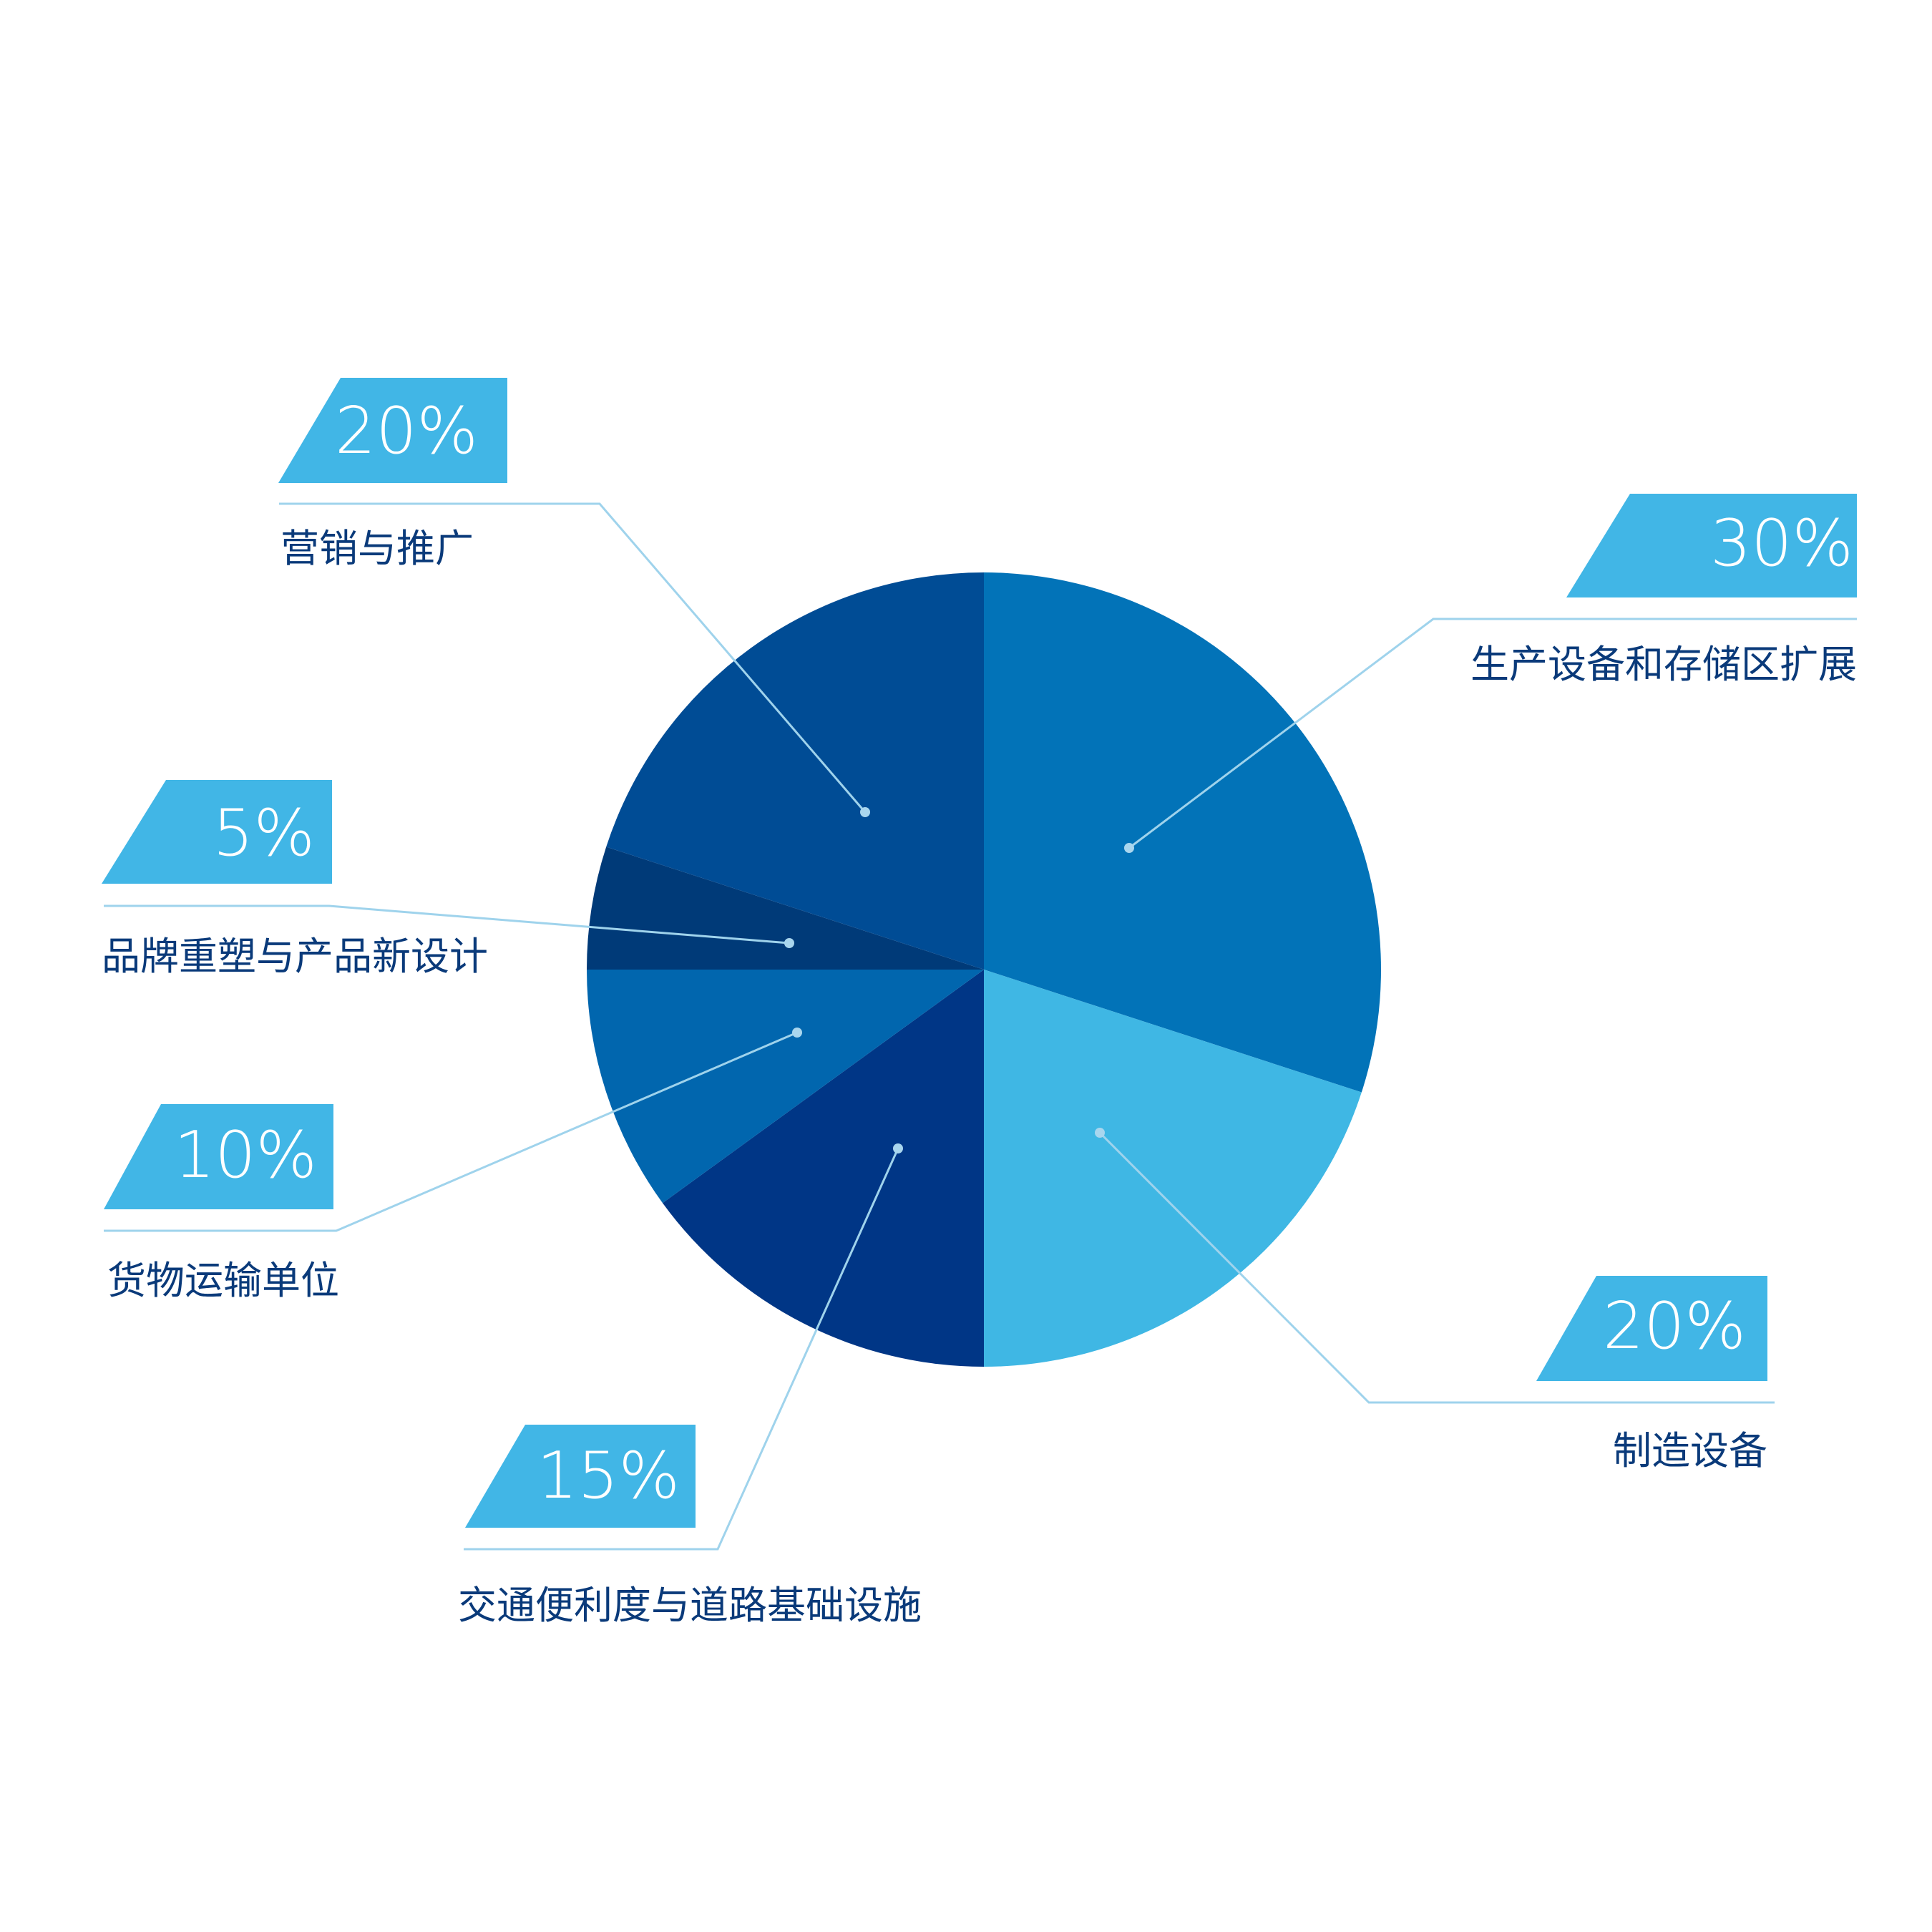  I want to click on category-label-2: 交通便利度与道路基础设施, so click(690, 1605).